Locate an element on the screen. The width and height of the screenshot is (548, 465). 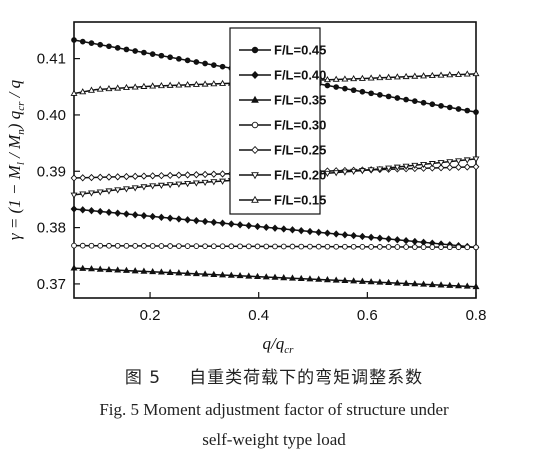
x-axis-label-sub: cr is located at coordinates (289, 350).